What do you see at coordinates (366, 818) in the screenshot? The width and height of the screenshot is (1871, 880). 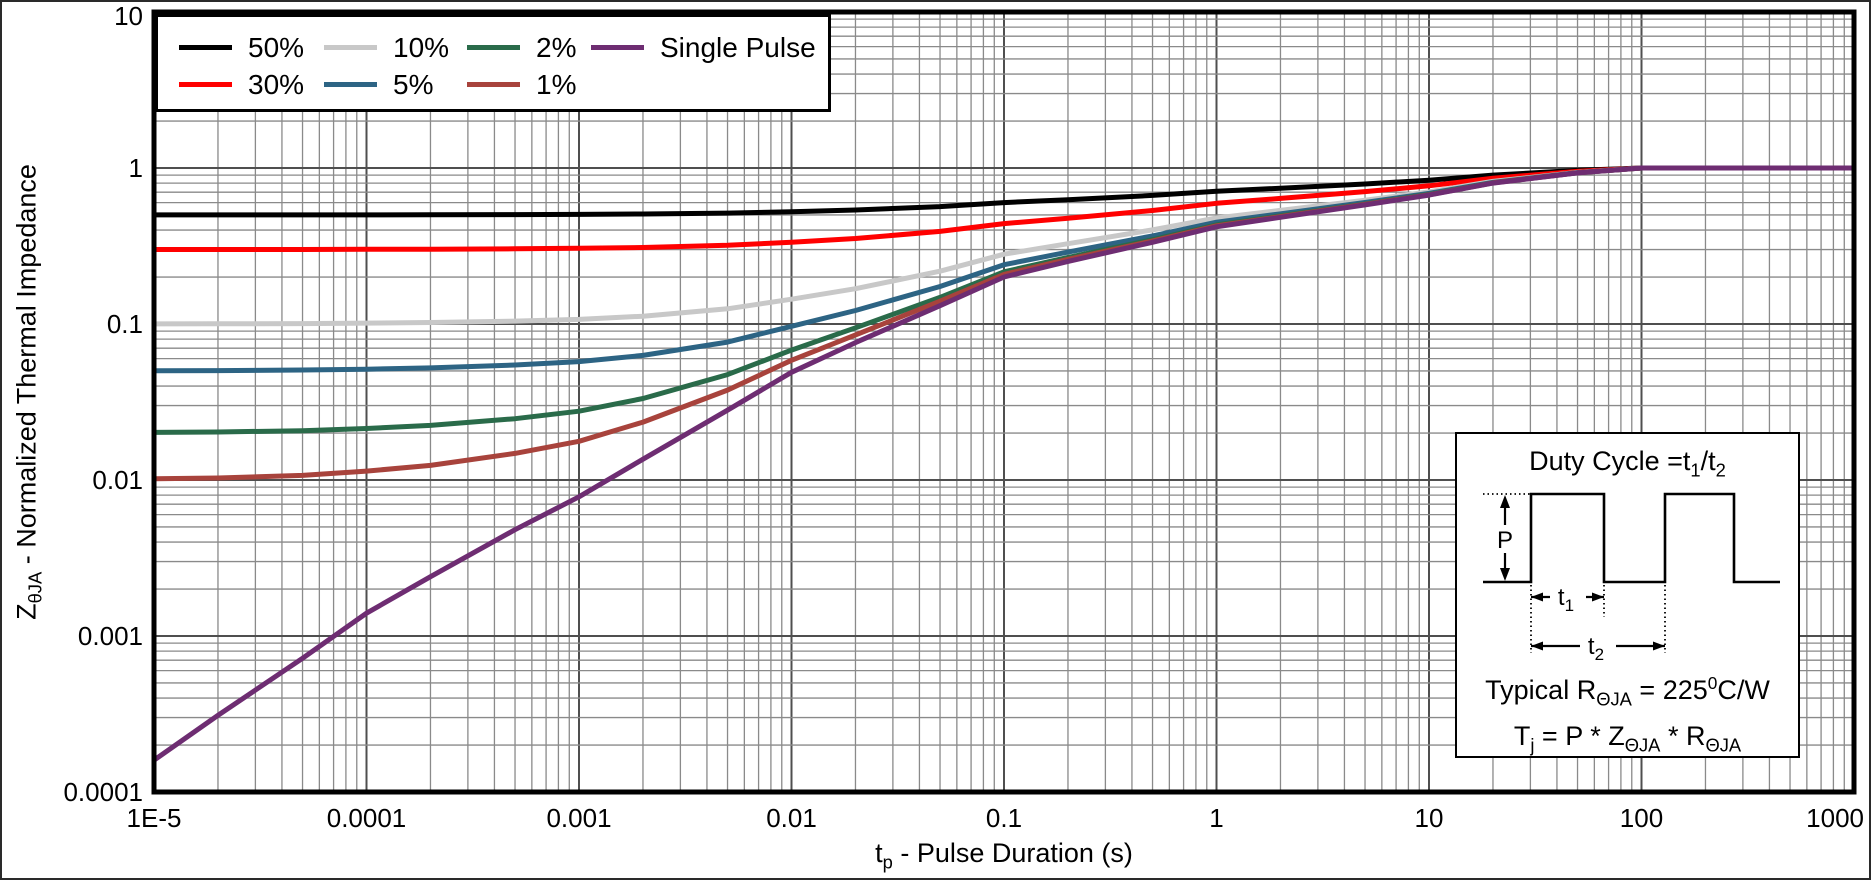 I see `x-tick-label: 0.0001` at bounding box center [366, 818].